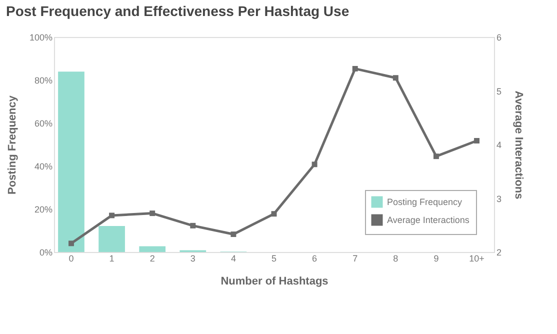  I want to click on x-tick-label: 10+, so click(476, 259).